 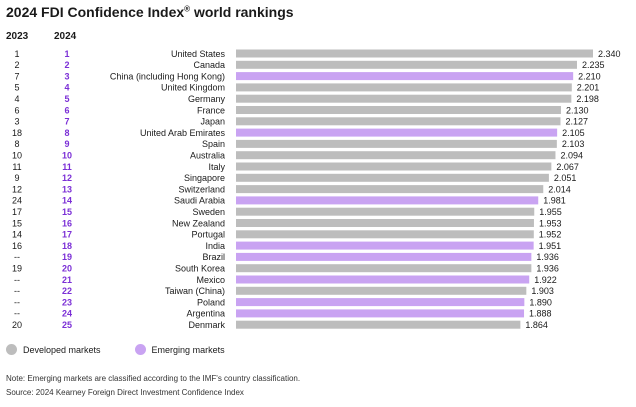 What do you see at coordinates (545, 280) in the screenshot?
I see `value-label: 1.922` at bounding box center [545, 280].